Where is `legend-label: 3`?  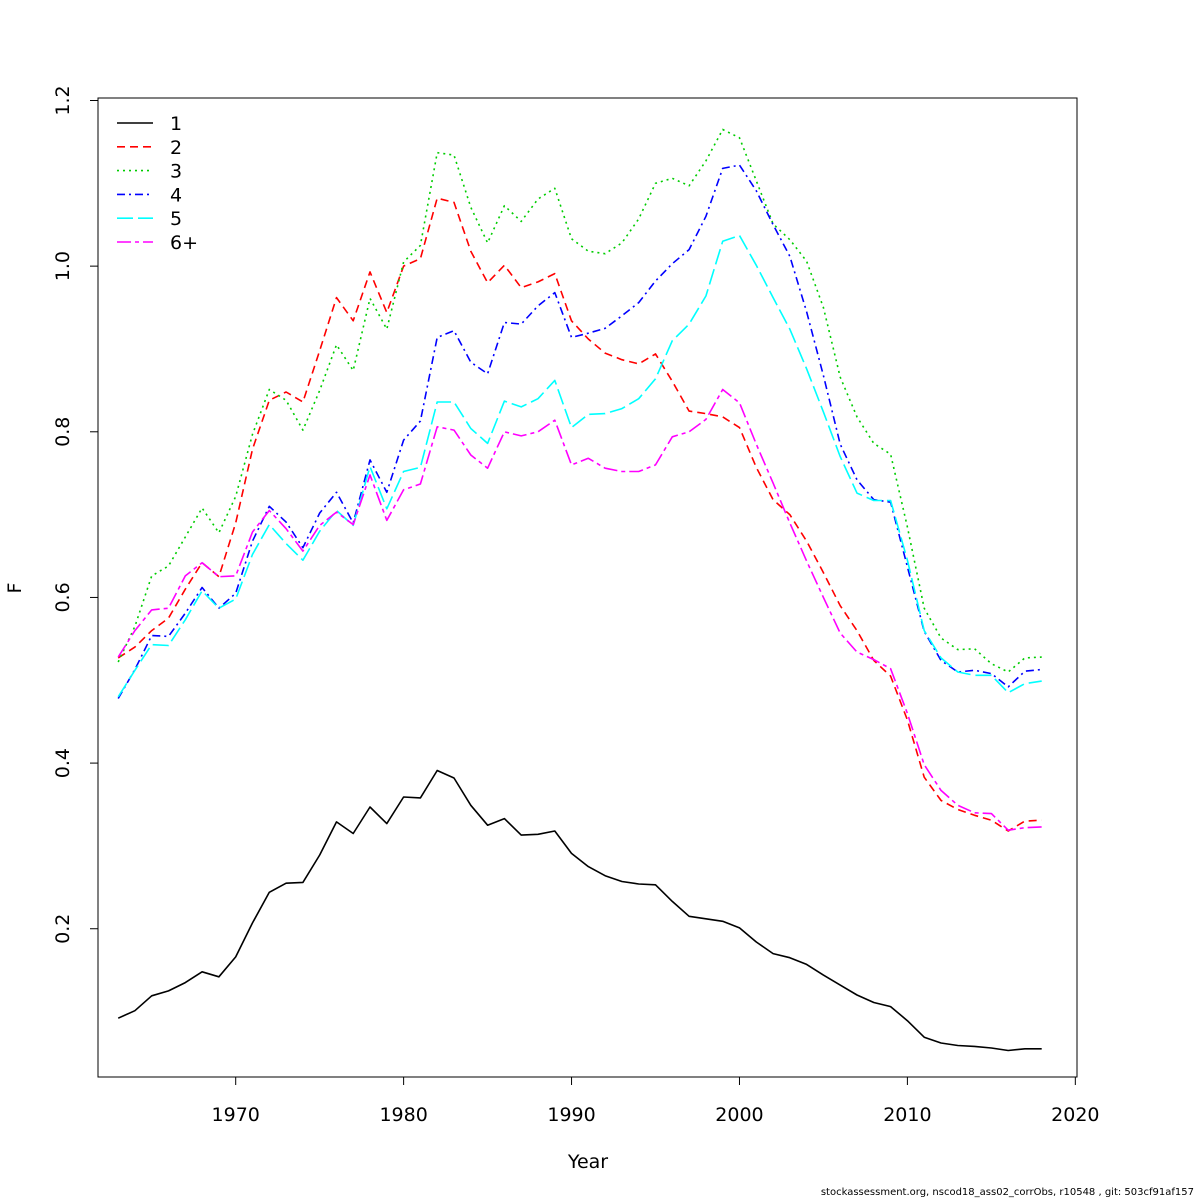
legend-label: 3 is located at coordinates (176, 172).